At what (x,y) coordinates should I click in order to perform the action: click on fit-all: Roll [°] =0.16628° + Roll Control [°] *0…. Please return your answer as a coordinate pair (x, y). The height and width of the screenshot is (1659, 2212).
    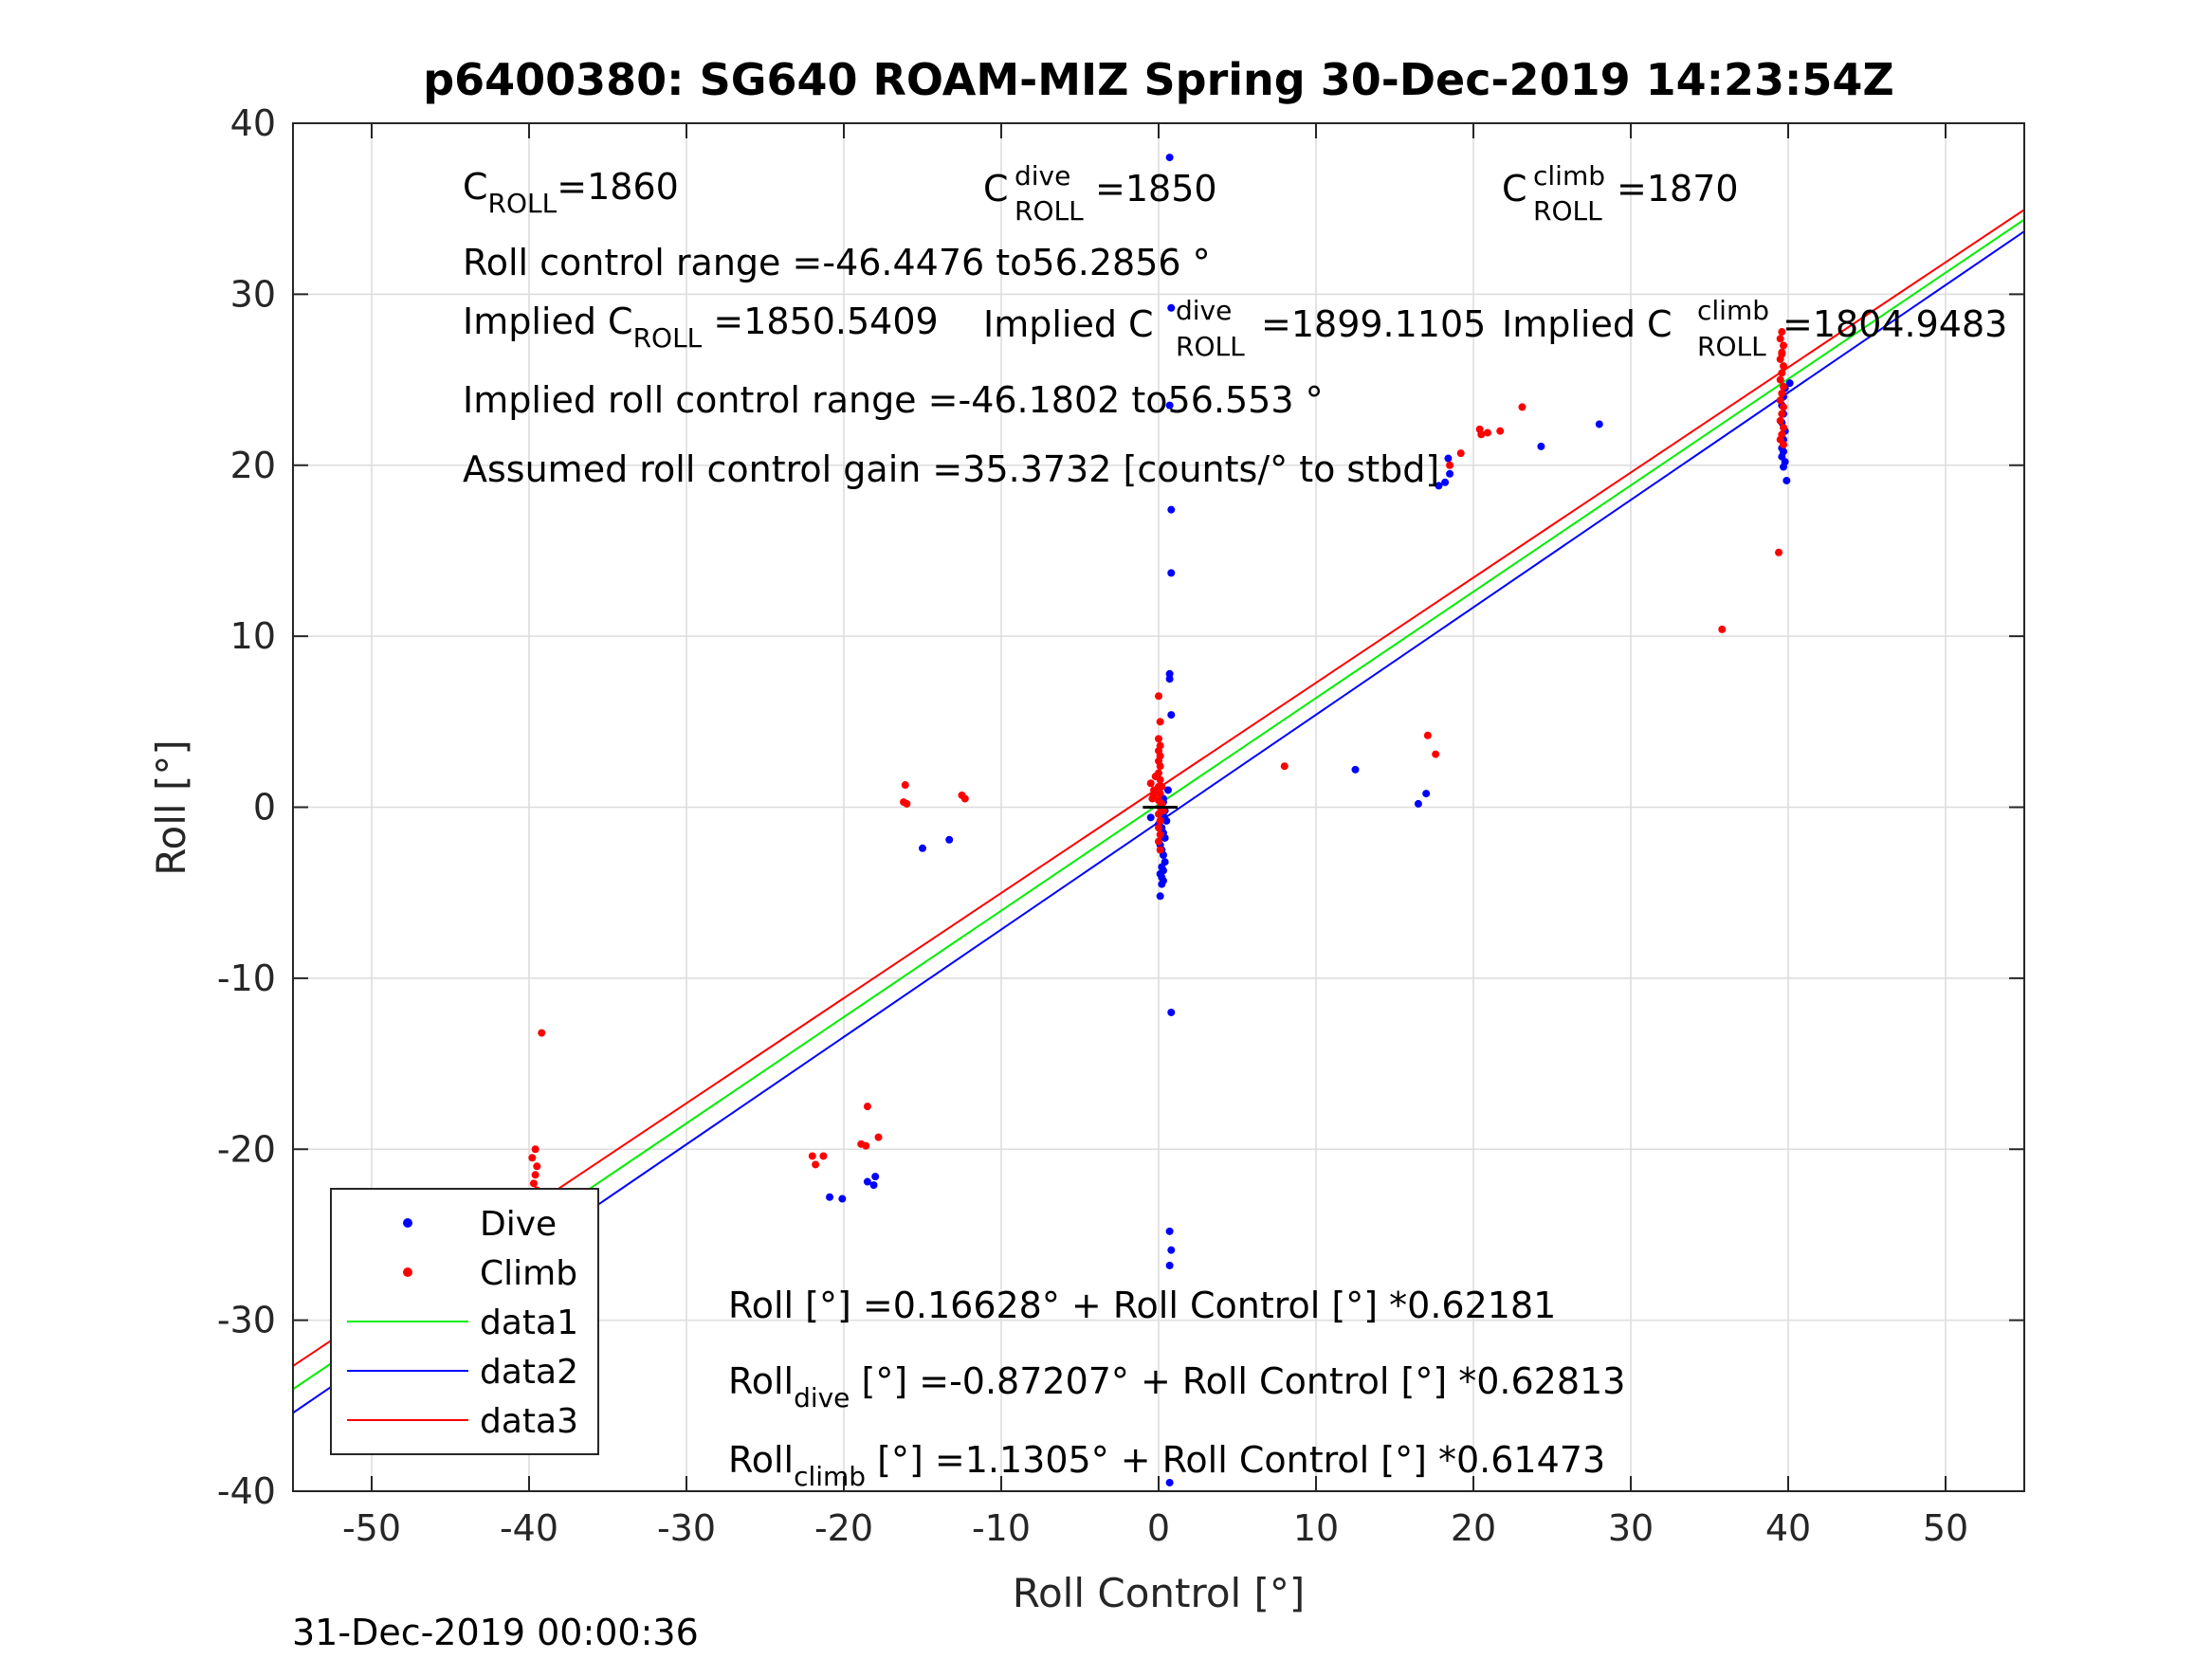
    Looking at the image, I should click on (1142, 1305).